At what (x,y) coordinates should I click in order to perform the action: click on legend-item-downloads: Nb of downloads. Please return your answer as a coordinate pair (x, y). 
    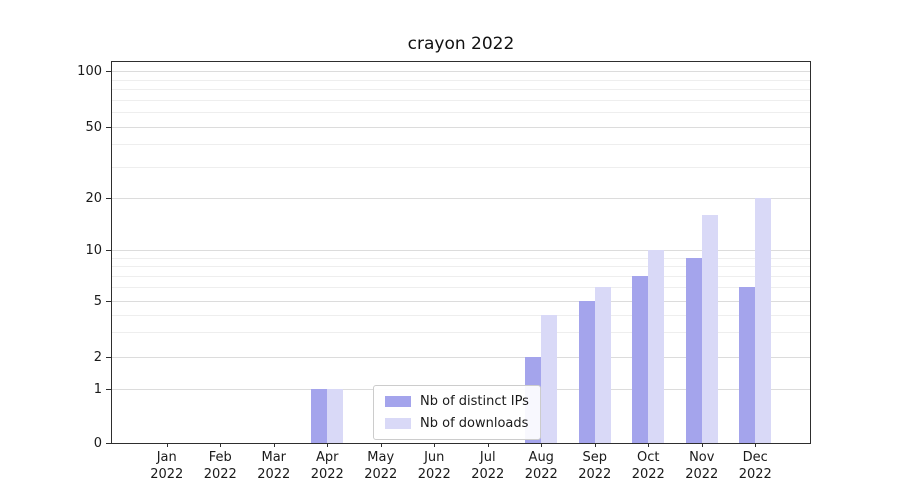
    Looking at the image, I should click on (457, 423).